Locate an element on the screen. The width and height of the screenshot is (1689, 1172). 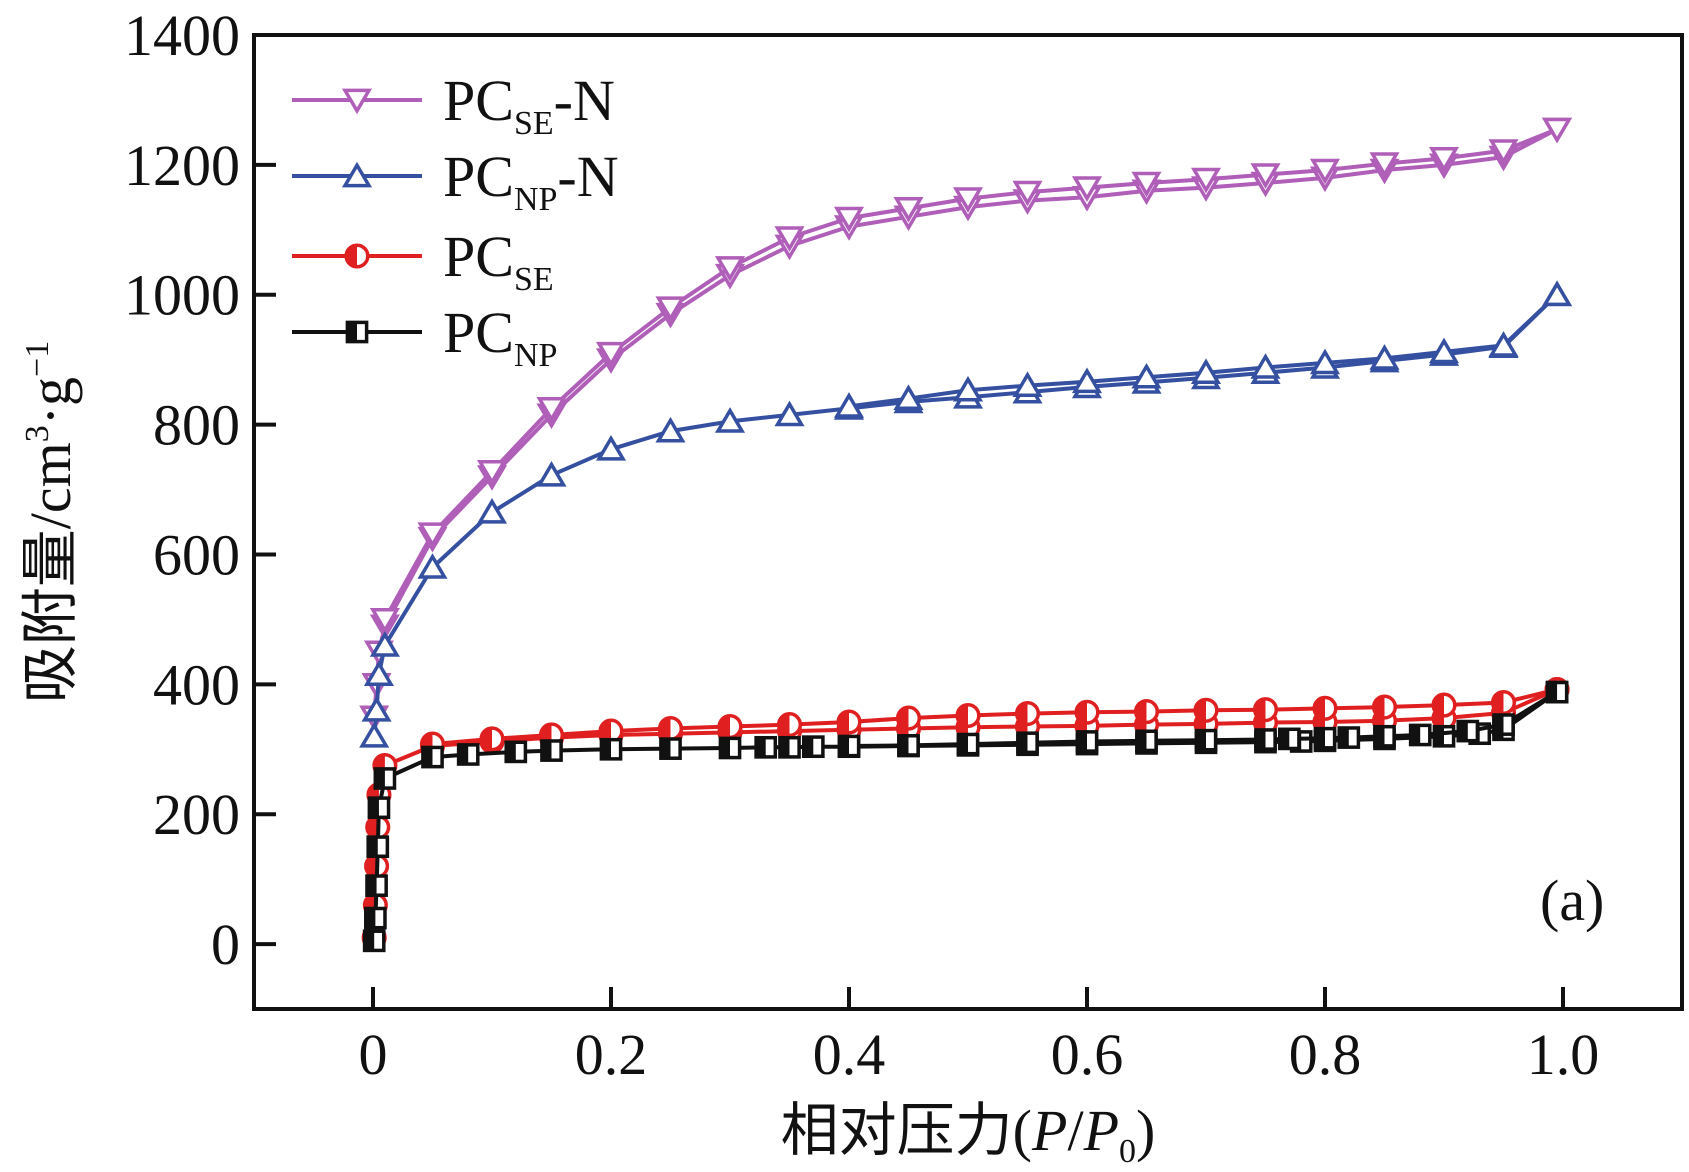
x-tick-label: 0.8 is located at coordinates (1325, 1054).